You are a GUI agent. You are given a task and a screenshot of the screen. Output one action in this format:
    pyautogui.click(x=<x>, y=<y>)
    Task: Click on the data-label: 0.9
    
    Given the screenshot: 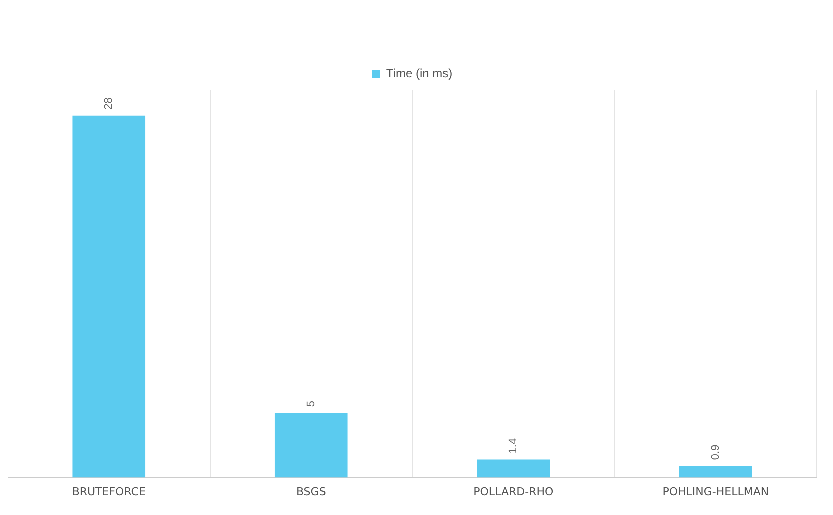 What is the action you would take?
    pyautogui.click(x=716, y=452)
    